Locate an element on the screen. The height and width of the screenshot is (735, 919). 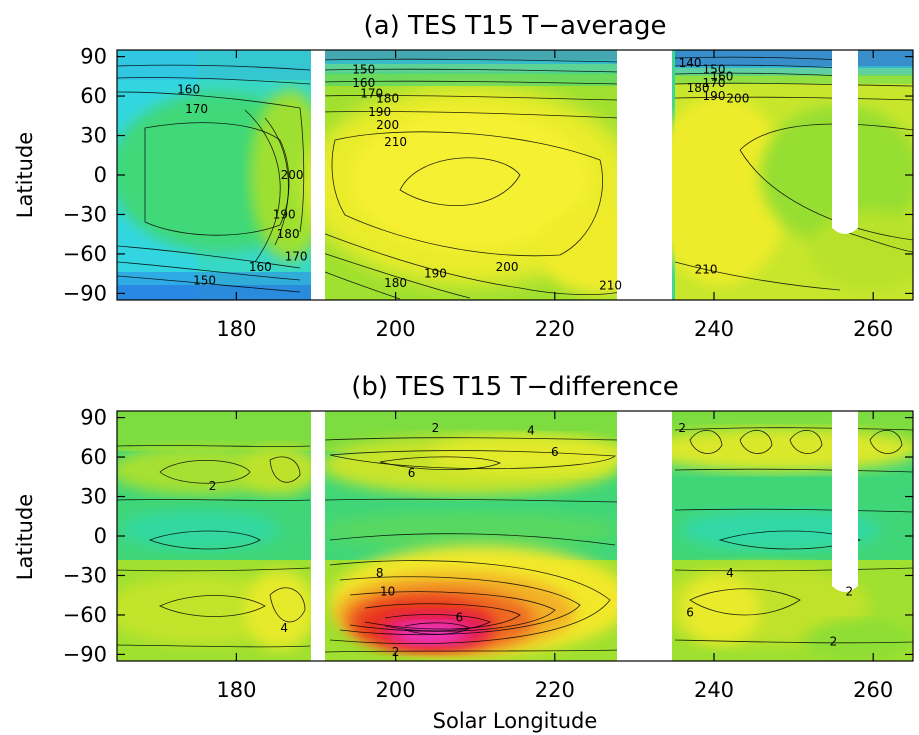
panel-a-xtick-label: 240 is located at coordinates (714, 329).